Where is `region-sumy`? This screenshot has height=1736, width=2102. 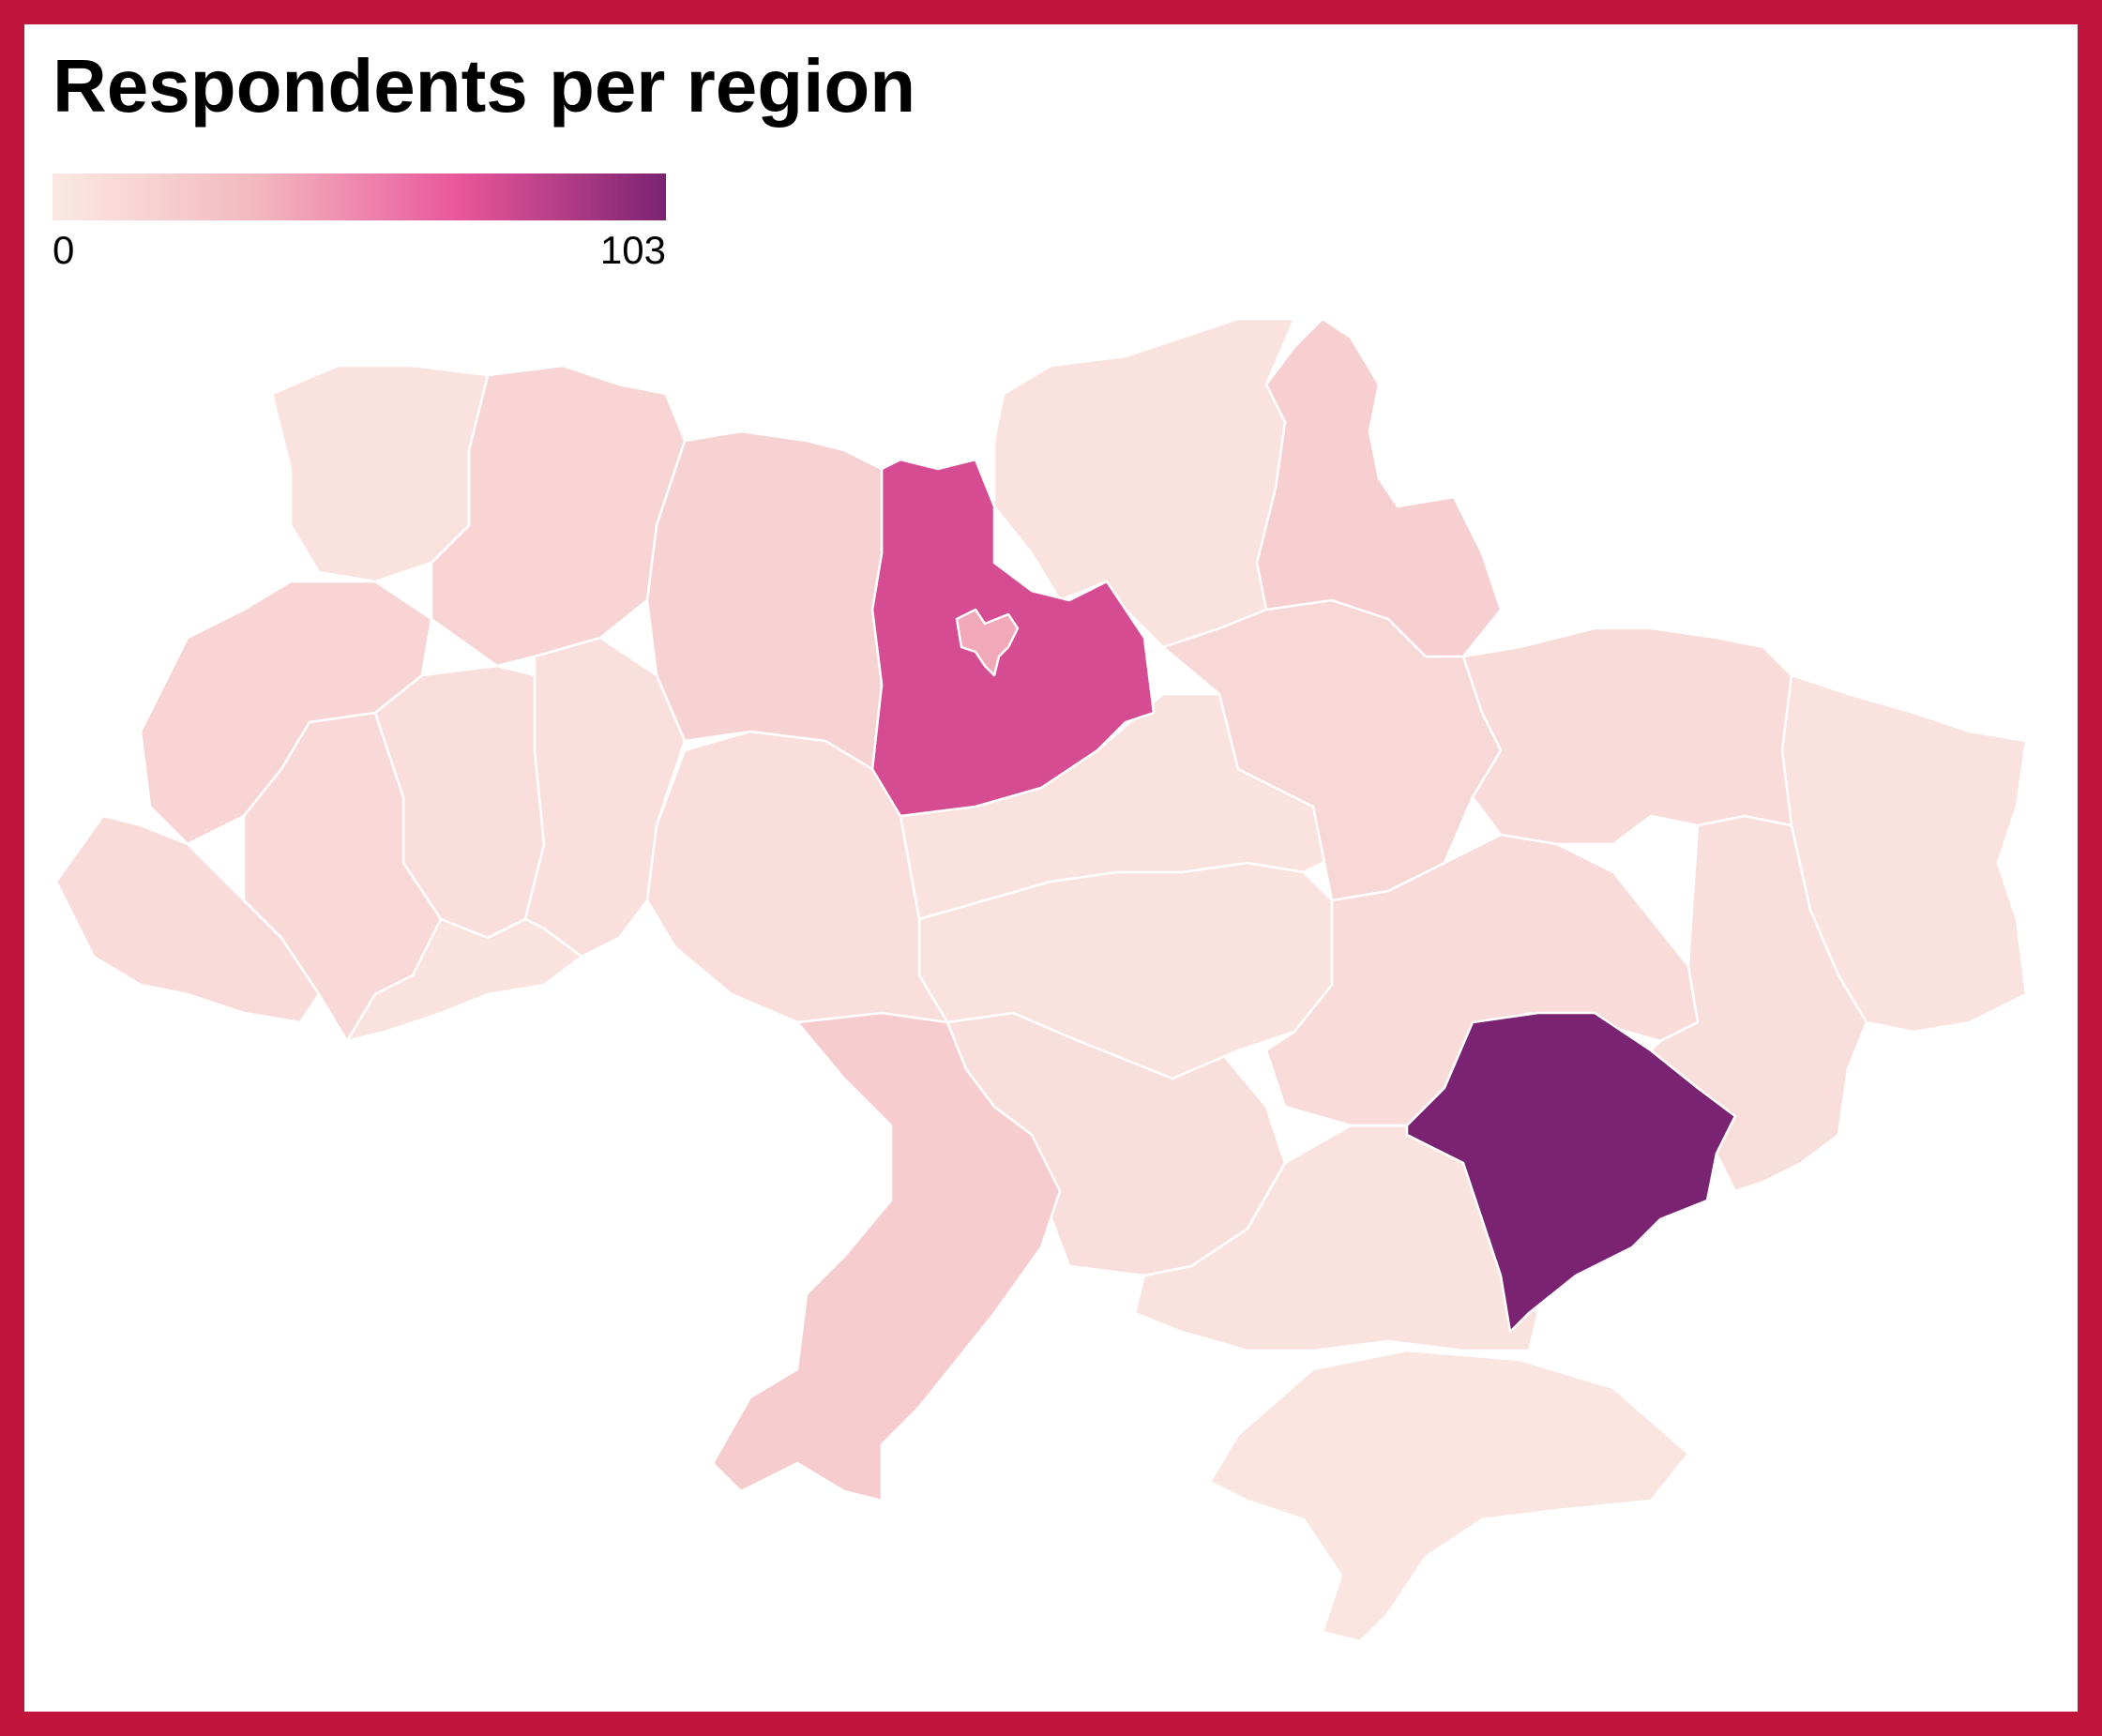 region-sumy is located at coordinates (1379, 487).